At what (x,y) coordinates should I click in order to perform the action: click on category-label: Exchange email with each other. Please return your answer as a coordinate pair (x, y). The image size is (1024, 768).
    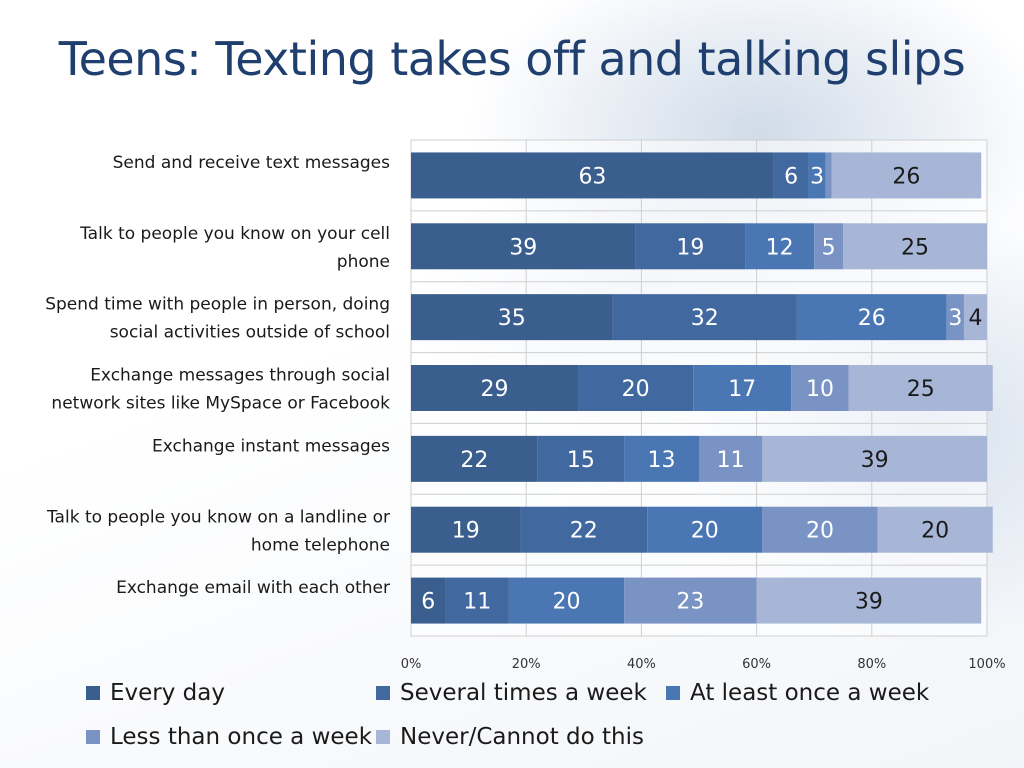
    Looking at the image, I should click on (253, 588).